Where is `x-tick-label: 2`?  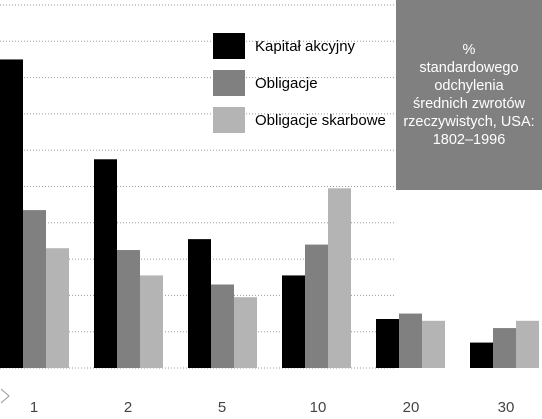
x-tick-label: 2 is located at coordinates (128, 407).